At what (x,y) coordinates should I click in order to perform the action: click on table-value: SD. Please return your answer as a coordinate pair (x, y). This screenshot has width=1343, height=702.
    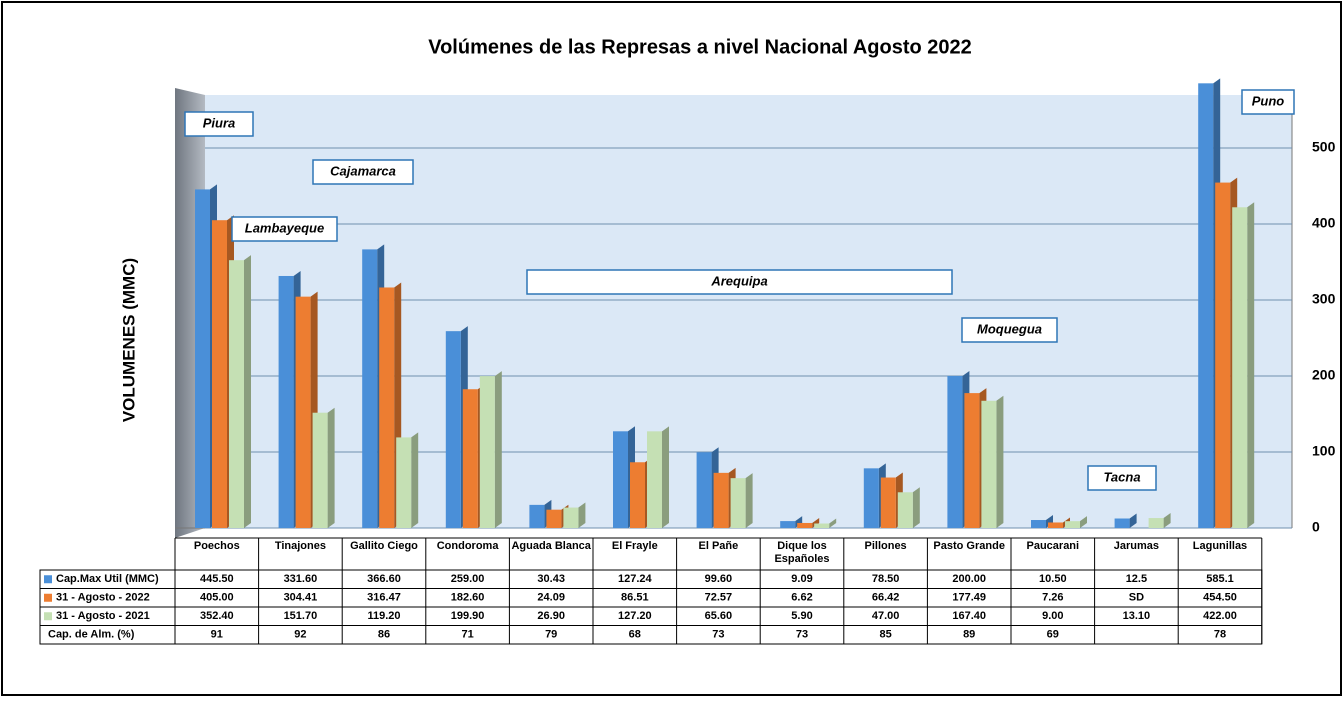
    Looking at the image, I should click on (1136, 598).